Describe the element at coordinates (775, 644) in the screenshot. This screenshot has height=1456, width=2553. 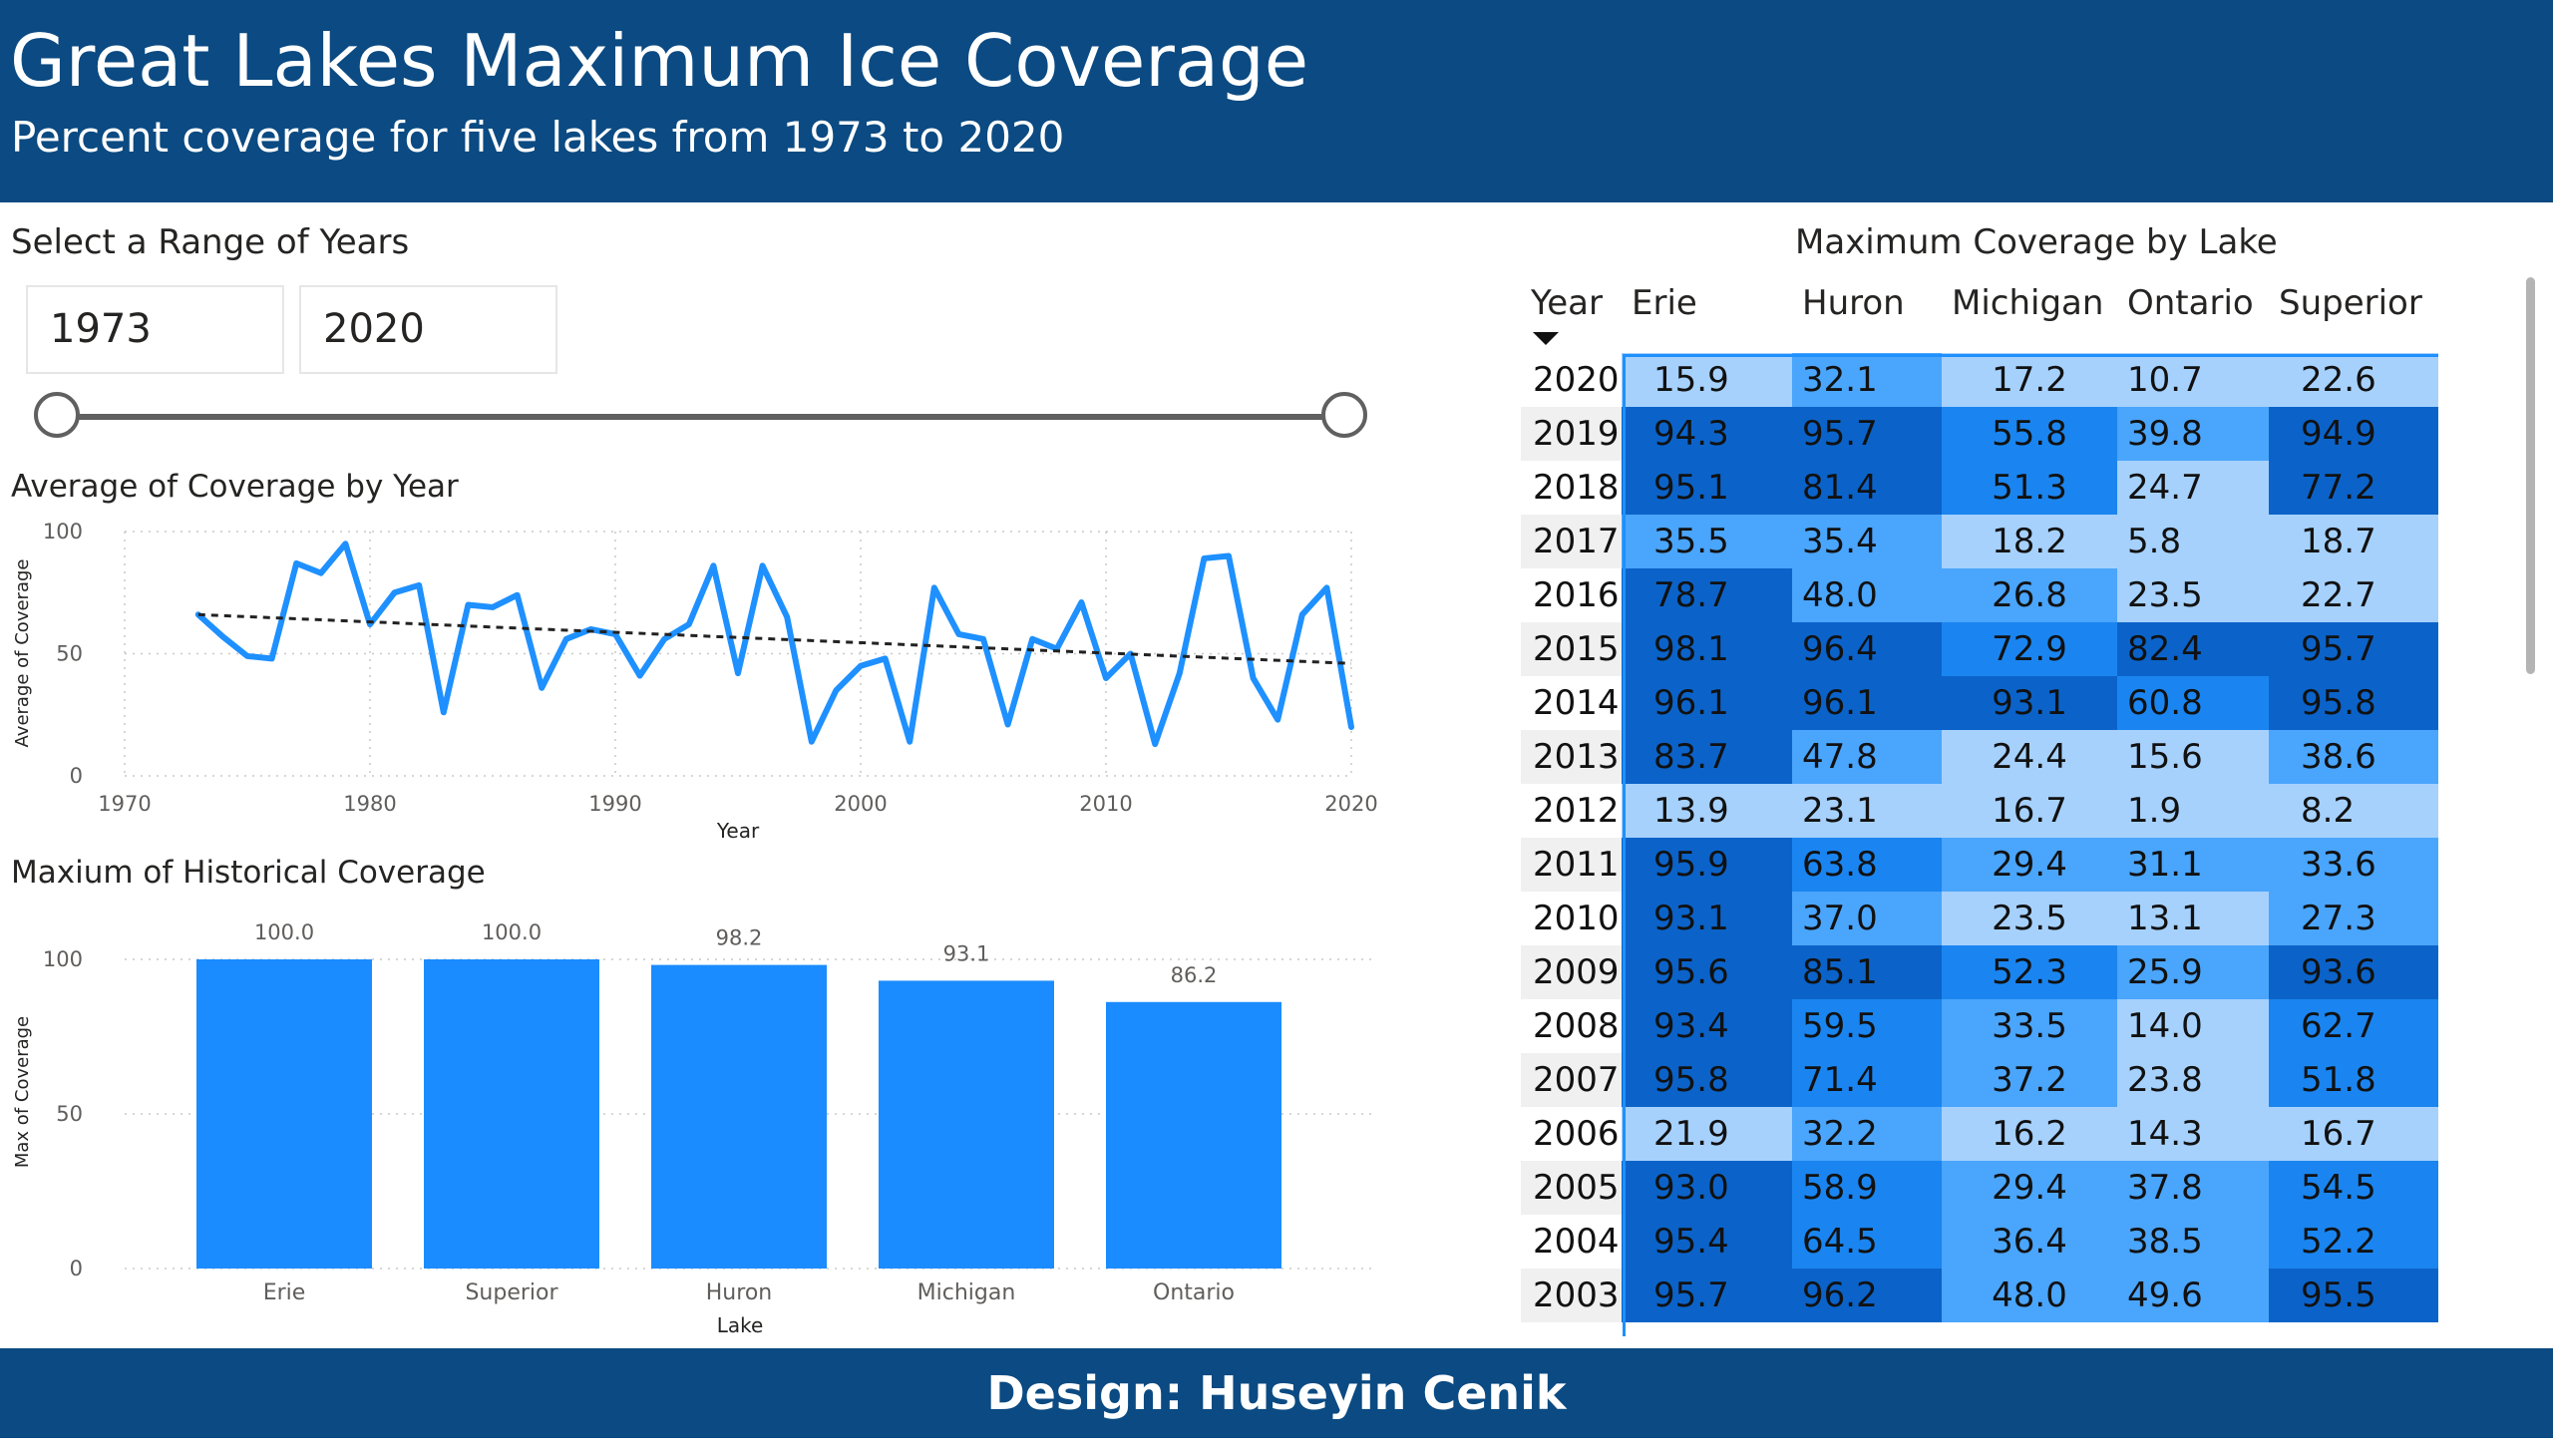
I see `line-chart-points` at that location.